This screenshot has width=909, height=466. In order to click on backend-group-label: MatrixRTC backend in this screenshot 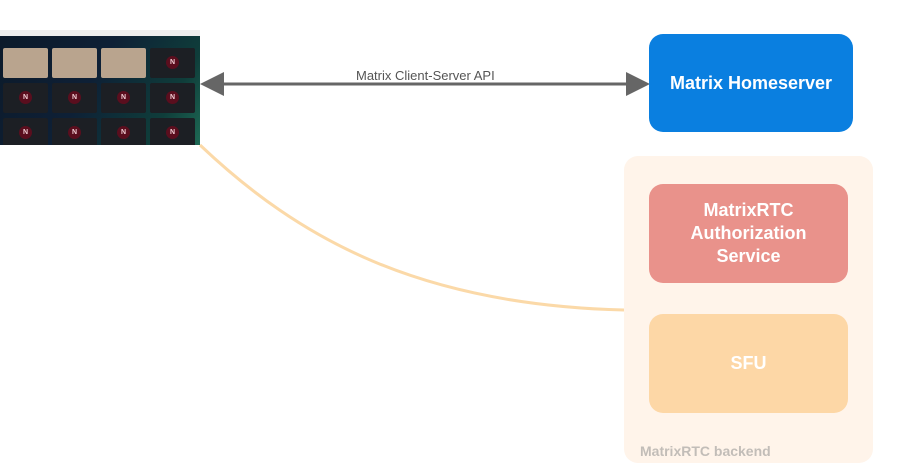, I will do `click(705, 451)`.